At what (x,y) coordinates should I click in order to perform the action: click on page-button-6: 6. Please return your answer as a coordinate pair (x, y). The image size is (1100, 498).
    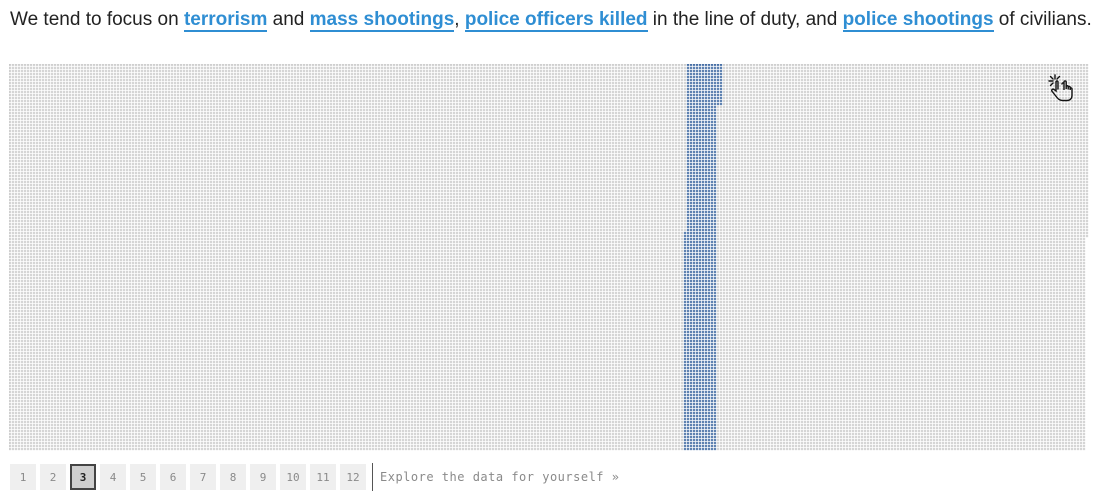
    Looking at the image, I should click on (173, 477).